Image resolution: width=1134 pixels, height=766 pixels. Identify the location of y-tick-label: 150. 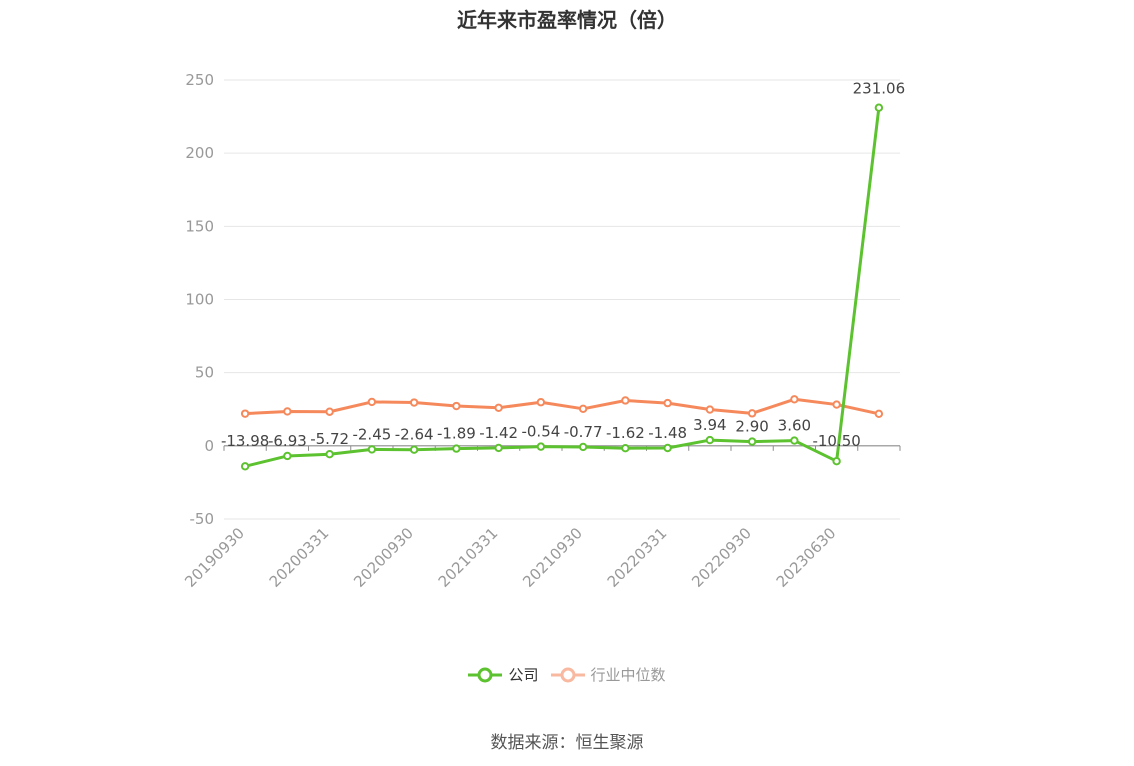
(199, 226).